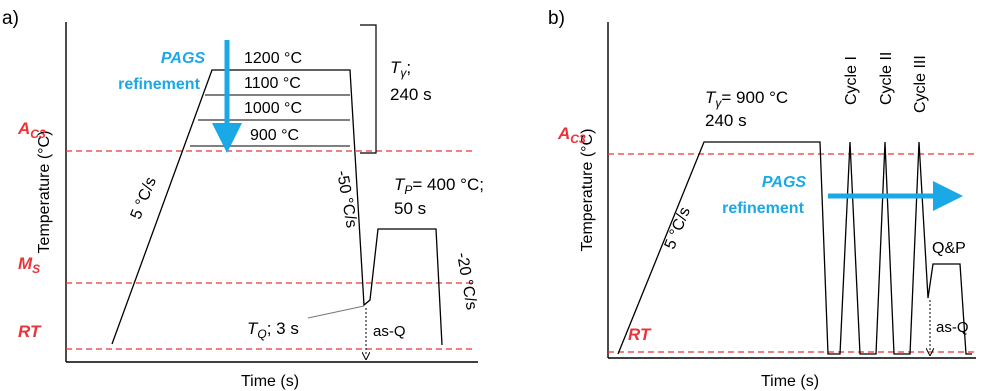 Image resolution: width=982 pixels, height=391 pixels. Describe the element at coordinates (640, 334) in the screenshot. I see `panel-b-rt-label: RT` at that location.